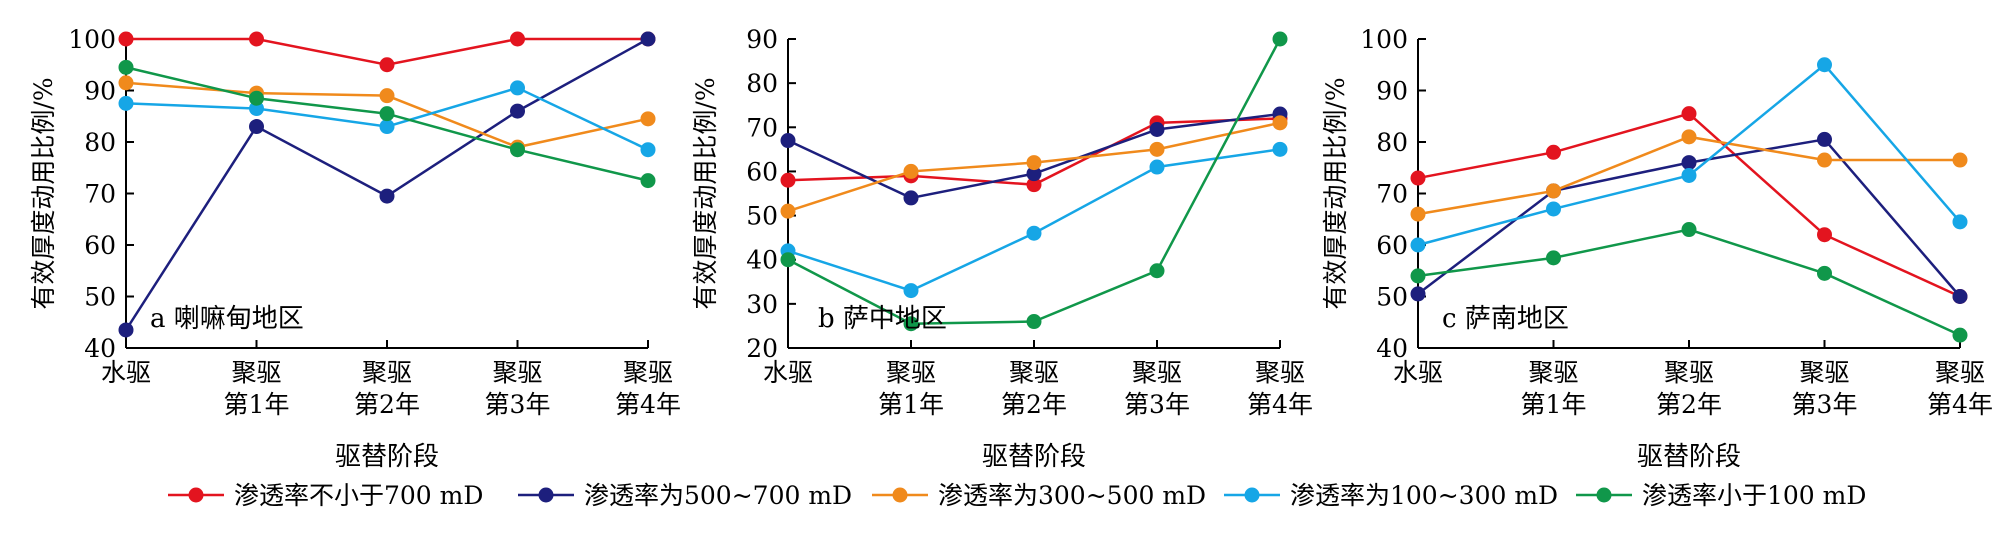 The width and height of the screenshot is (2014, 533). What do you see at coordinates (227, 319) in the screenshot?
I see `panel-label: a 喇嘛甸地区` at bounding box center [227, 319].